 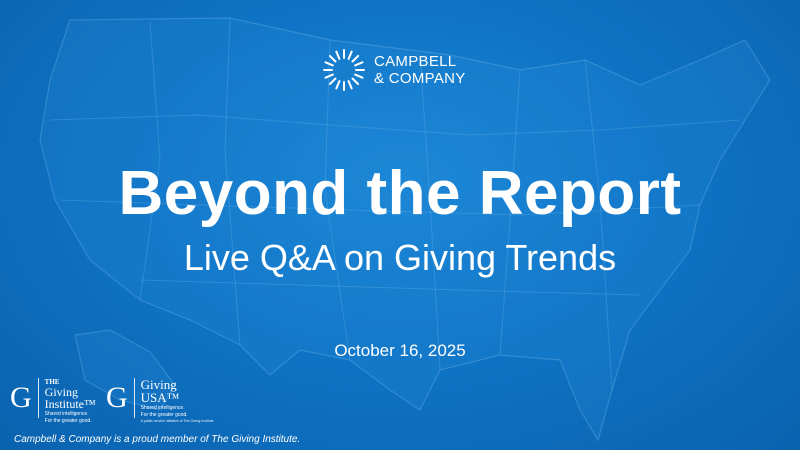 What do you see at coordinates (400, 257) in the screenshot?
I see `slide-subtitle: Live Q&A on Giving Trends` at bounding box center [400, 257].